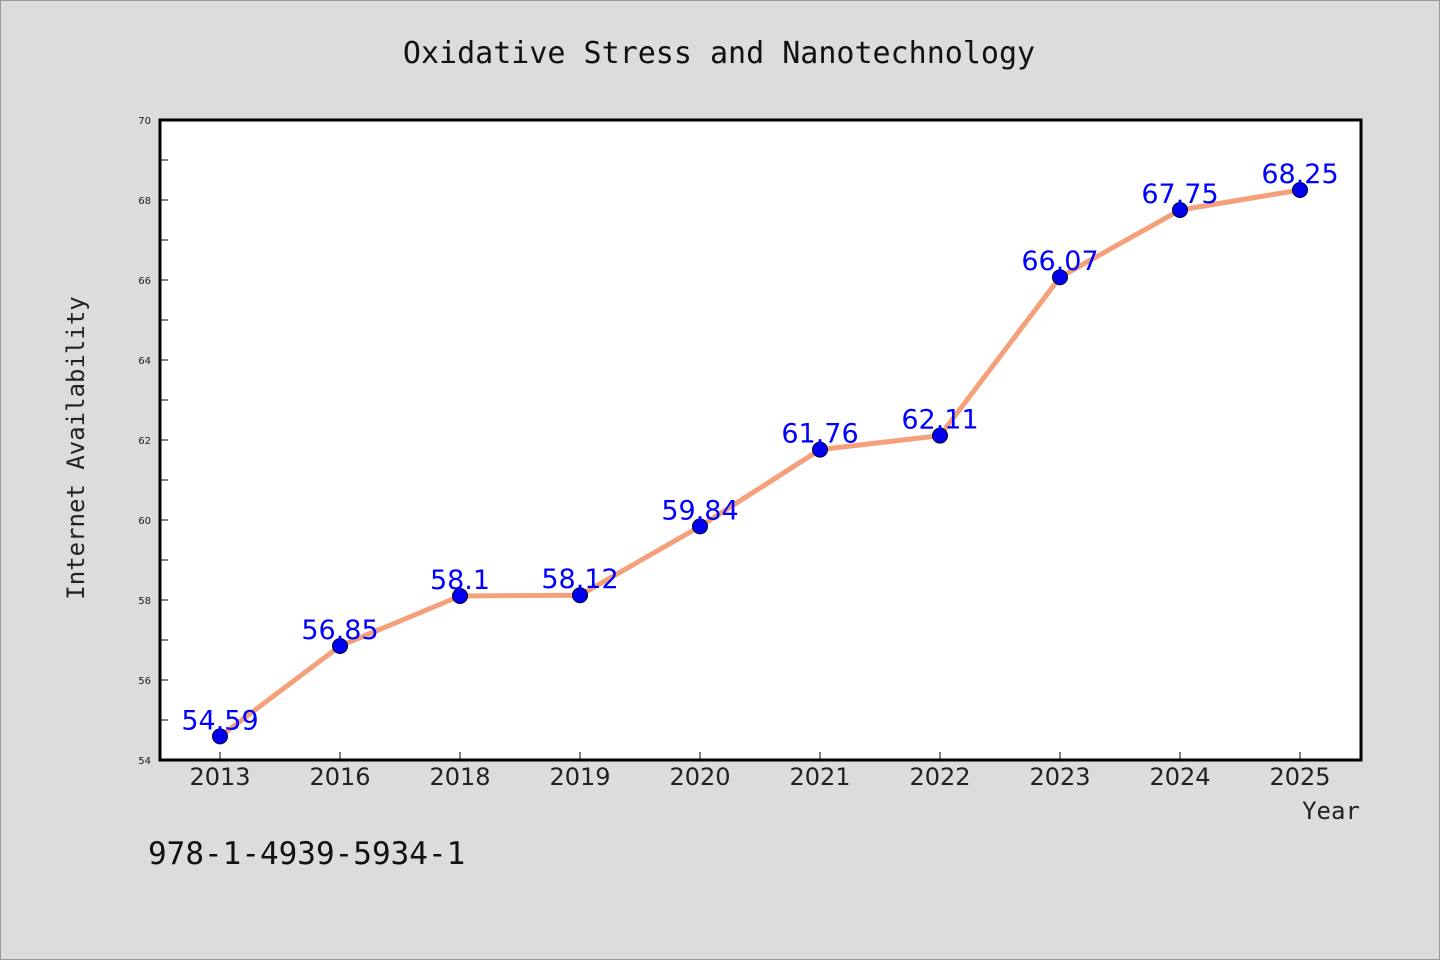  What do you see at coordinates (153, 441) in the screenshot?
I see `y-axis: 54 56 58 60 62 64 66 68 70` at bounding box center [153, 441].